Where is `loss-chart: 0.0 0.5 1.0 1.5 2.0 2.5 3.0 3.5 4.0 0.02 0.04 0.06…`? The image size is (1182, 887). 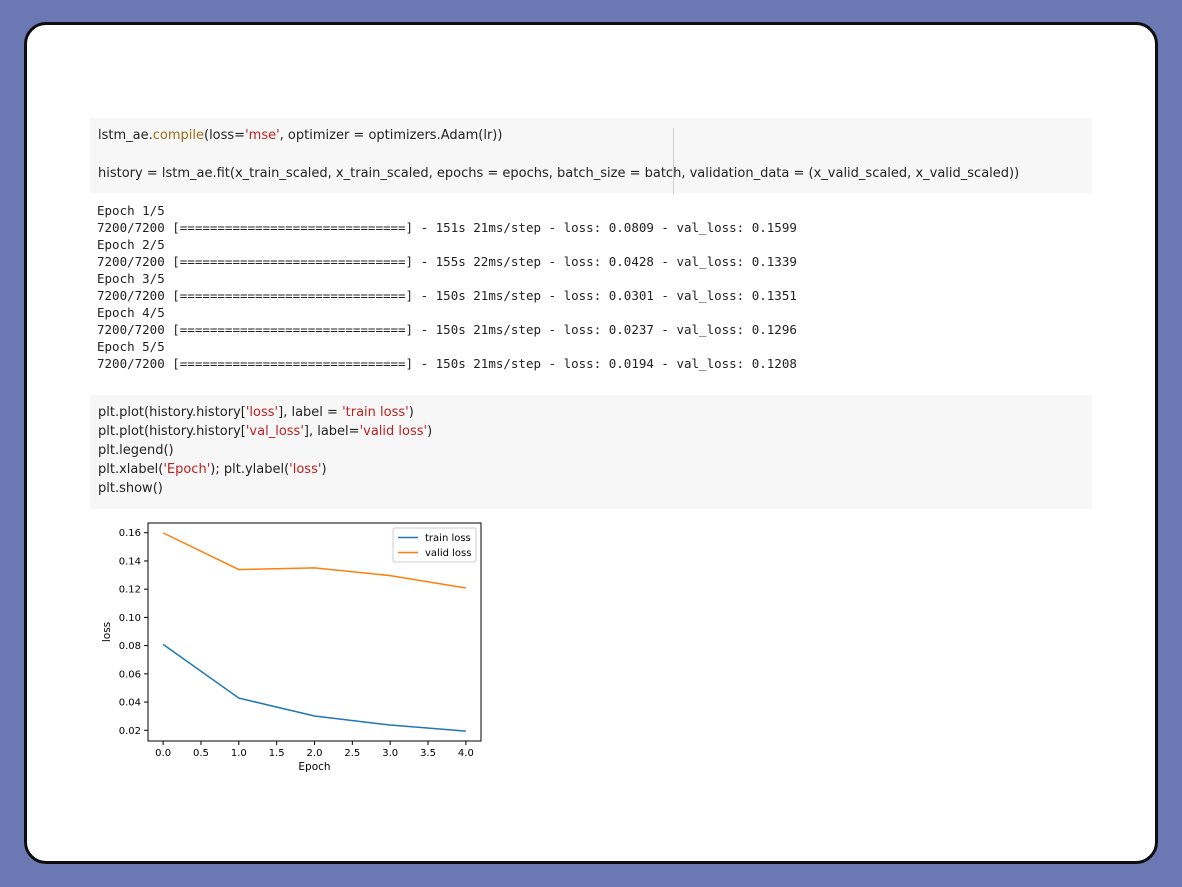 loss-chart: 0.0 0.5 1.0 1.5 2.0 2.5 3.0 3.5 4.0 0.02 0.04 0.06… is located at coordinates (291, 647).